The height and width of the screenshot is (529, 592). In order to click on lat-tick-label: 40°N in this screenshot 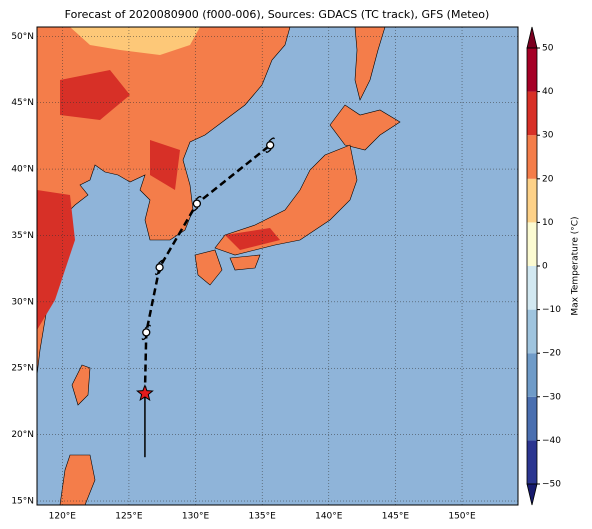, I will do `click(22, 170)`.